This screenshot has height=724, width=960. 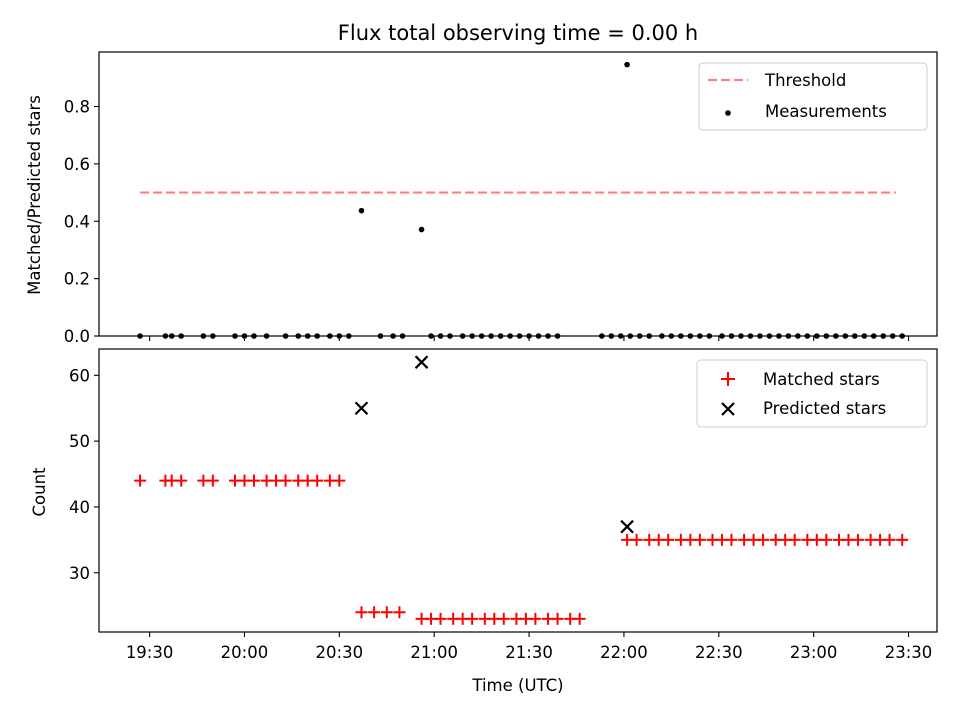 What do you see at coordinates (77, 107) in the screenshot?
I see `top-y-tick-label: 0.8` at bounding box center [77, 107].